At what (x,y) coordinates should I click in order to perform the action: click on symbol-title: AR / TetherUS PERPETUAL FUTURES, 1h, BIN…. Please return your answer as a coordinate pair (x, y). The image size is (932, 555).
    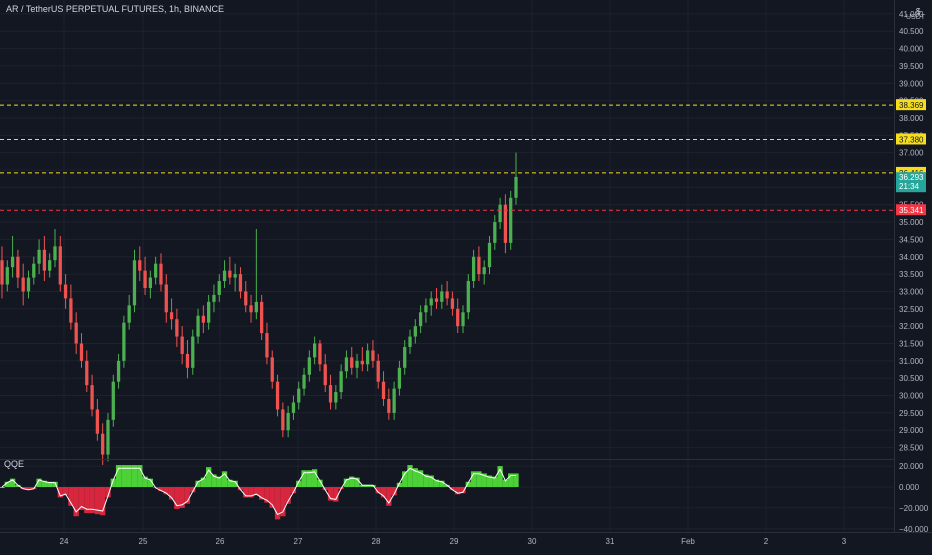
    Looking at the image, I should click on (115, 9).